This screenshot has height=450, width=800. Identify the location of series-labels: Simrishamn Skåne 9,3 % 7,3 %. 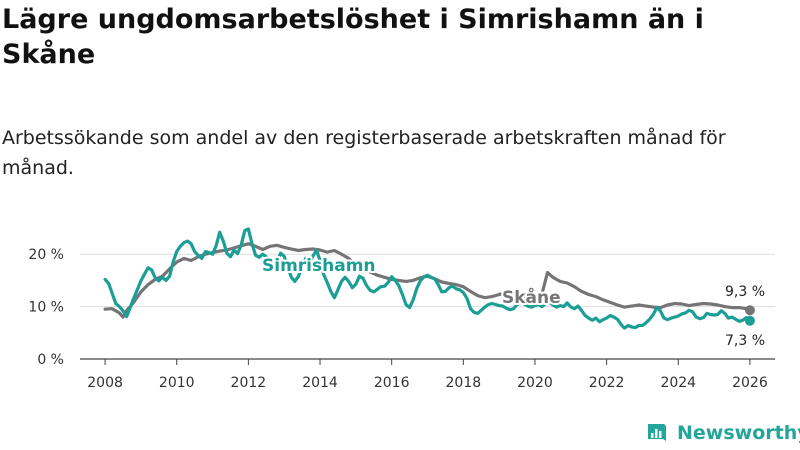
(512, 301).